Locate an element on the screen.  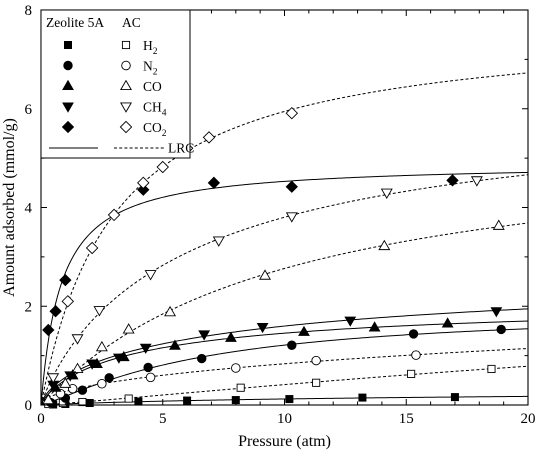
x-tick-label: 5 is located at coordinates (163, 419).